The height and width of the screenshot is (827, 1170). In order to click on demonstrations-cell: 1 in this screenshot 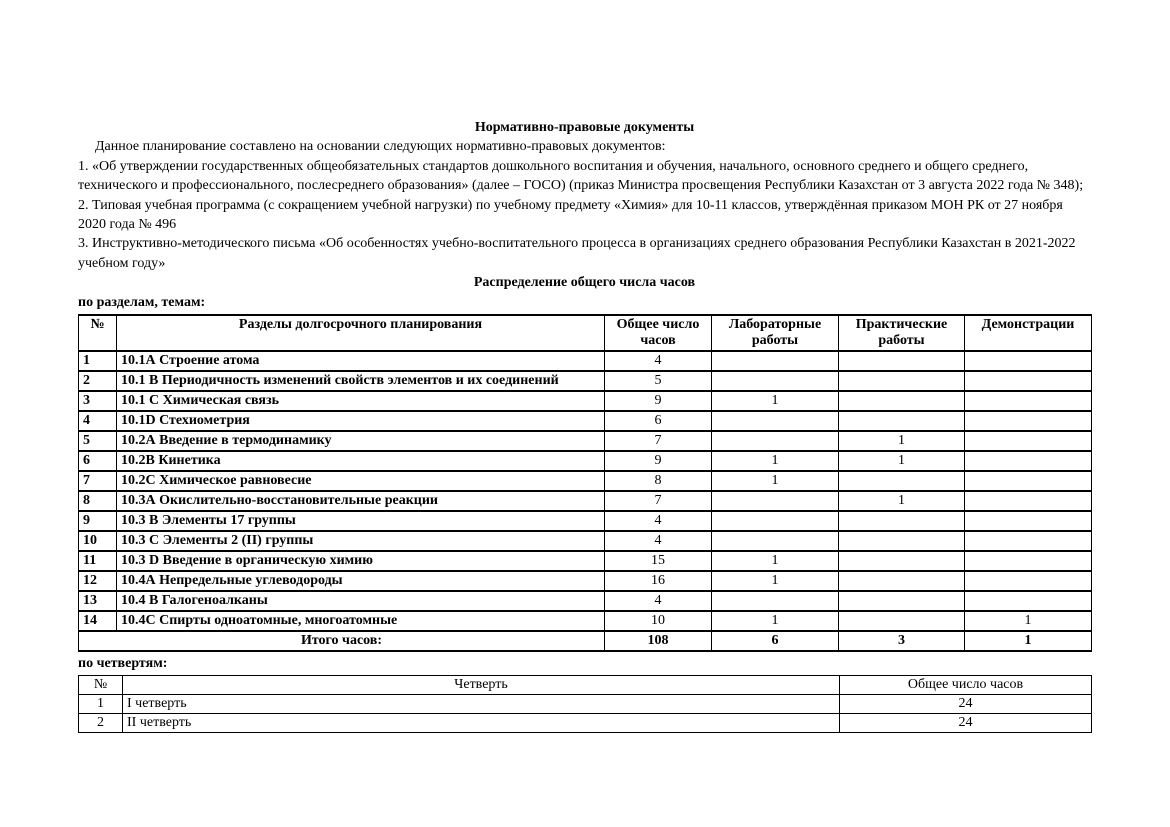, I will do `click(1028, 621)`.